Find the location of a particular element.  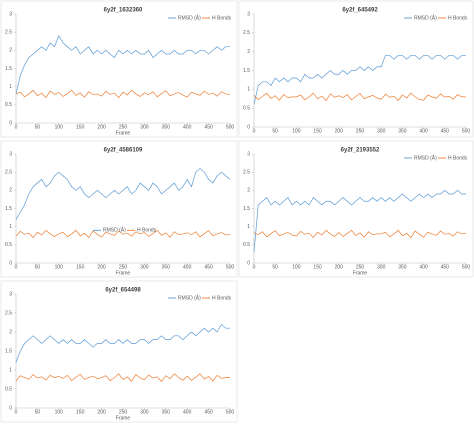

chart-title: 6y2f_654498 is located at coordinates (123, 291).